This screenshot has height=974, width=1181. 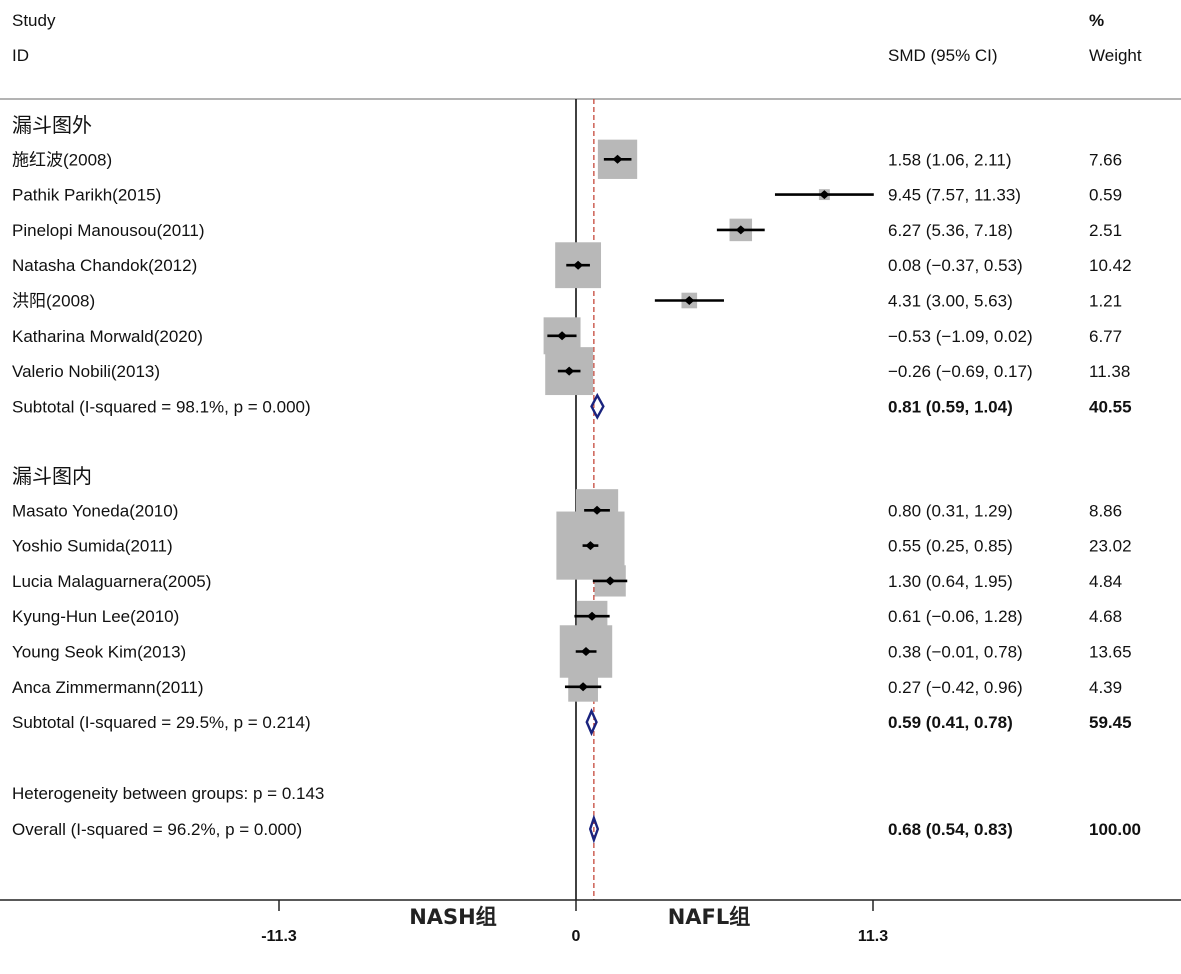 I want to click on subtotal-label: Subtotal (I-squared = 98.1%, p = 0.000), so click(x=161, y=406).